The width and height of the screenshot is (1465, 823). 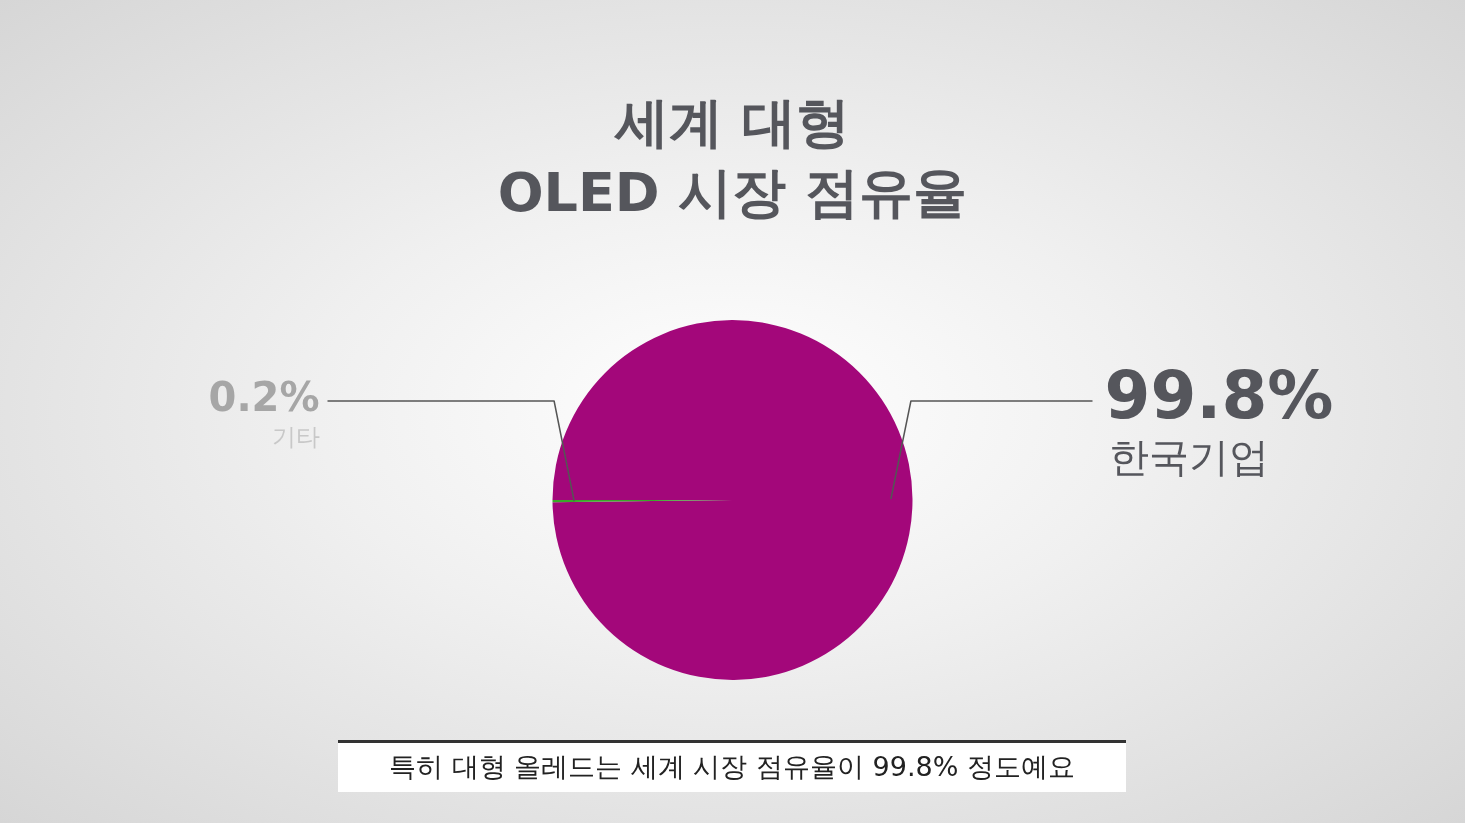 I want to click on text: 특히 대형 올레드는 세계 시장 점유율이 99.8% 정도예요, so click(x=732, y=766).